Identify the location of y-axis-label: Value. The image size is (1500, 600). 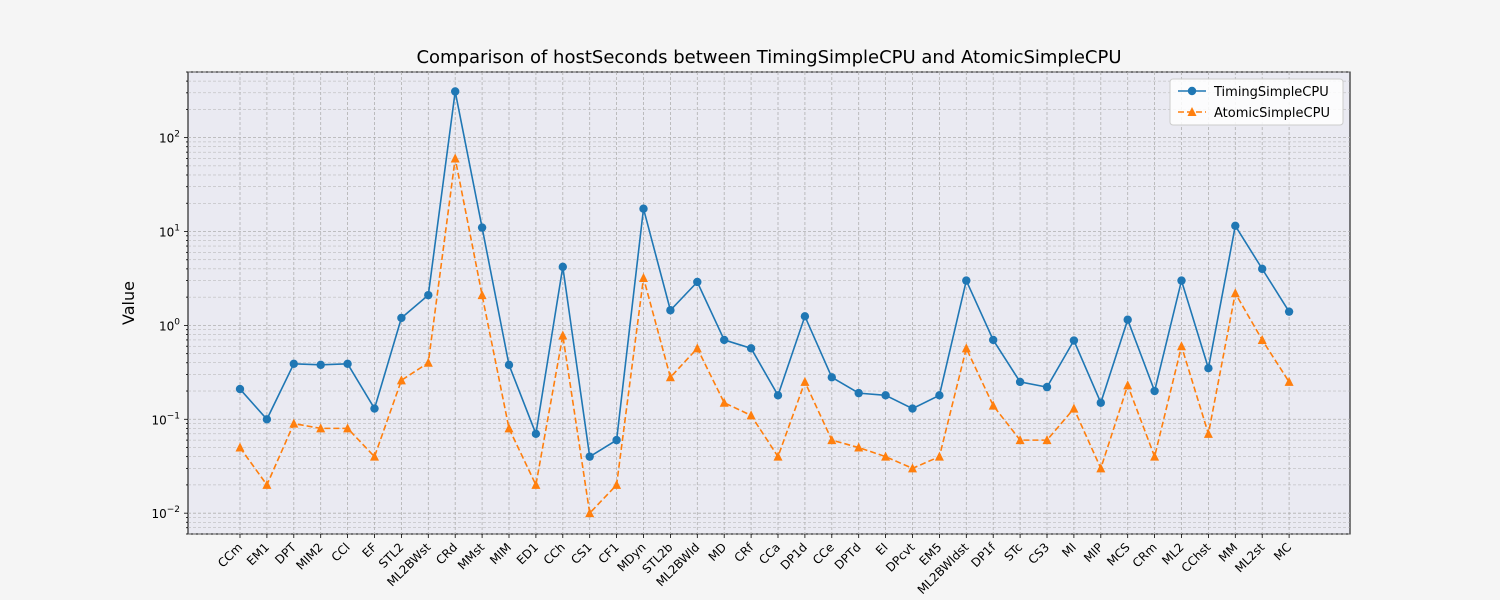
(128, 303).